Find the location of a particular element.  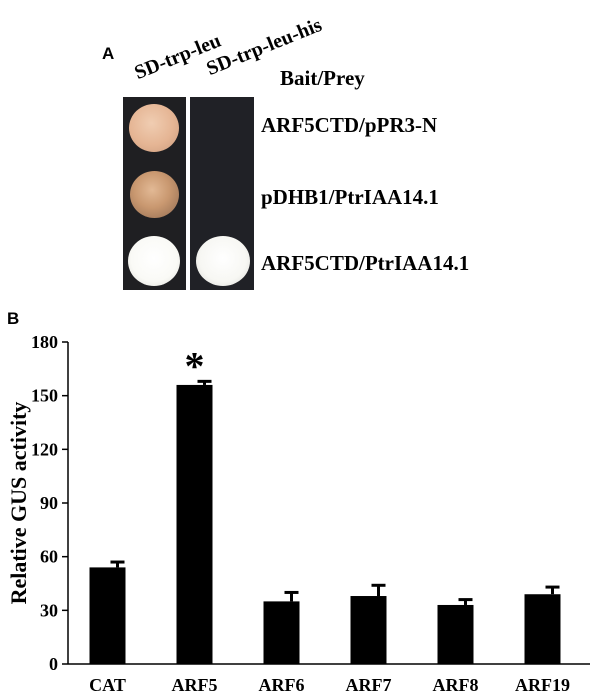

x-tick-label-cat: CAT is located at coordinates (107, 685).